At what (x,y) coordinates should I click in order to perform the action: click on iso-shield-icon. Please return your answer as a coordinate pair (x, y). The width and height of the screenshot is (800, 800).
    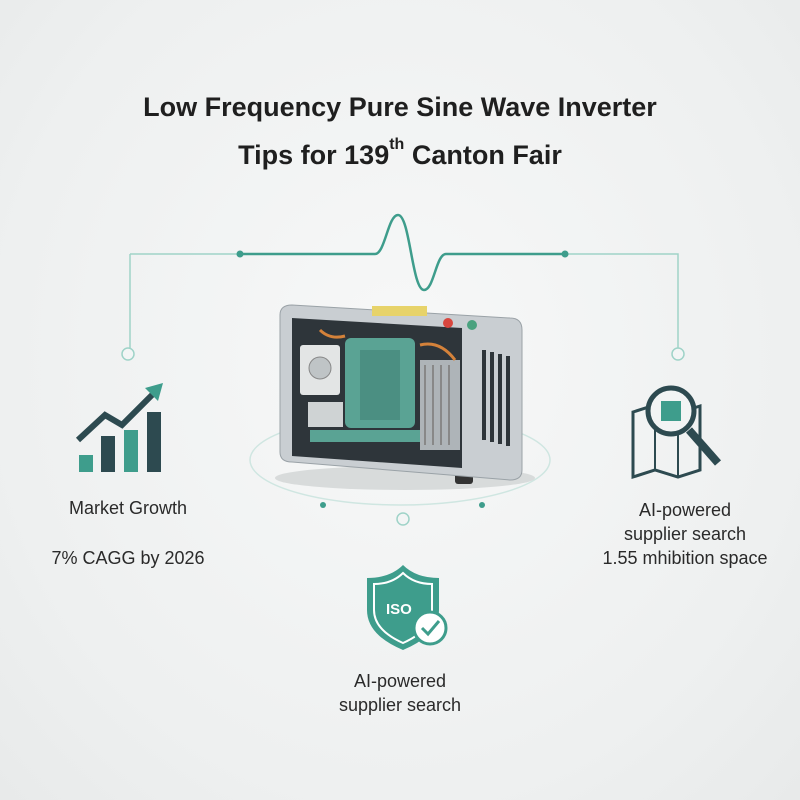
    Looking at the image, I should click on (407, 607).